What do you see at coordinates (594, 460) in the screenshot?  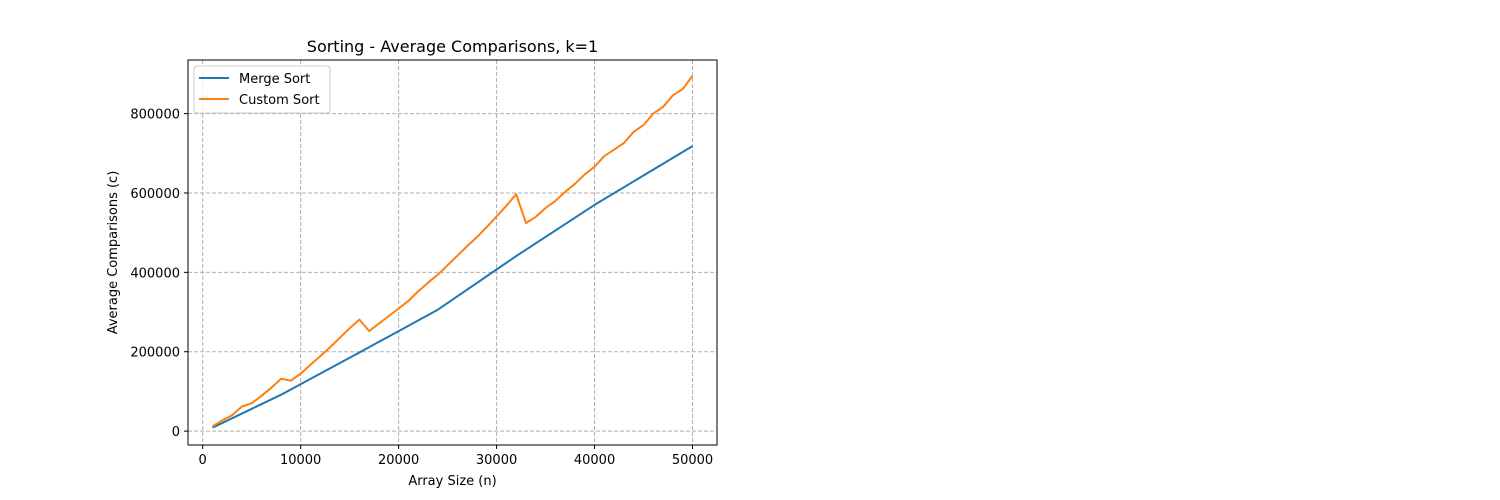 I see `x-tick-label: 40000` at bounding box center [594, 460].